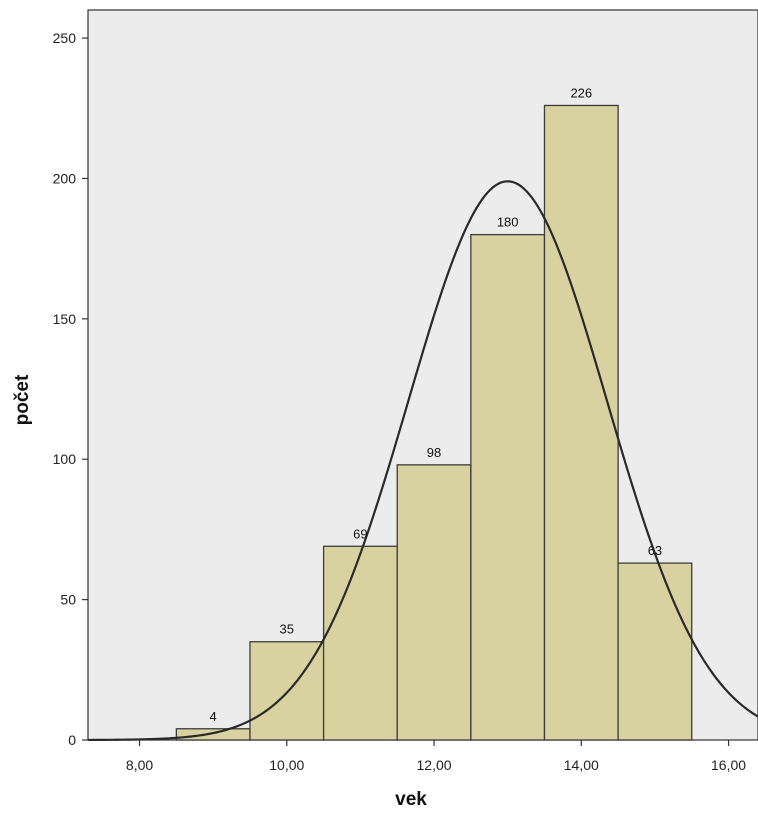 This screenshot has height=816, width=758. I want to click on x-tick-label: 10,00, so click(286, 765).